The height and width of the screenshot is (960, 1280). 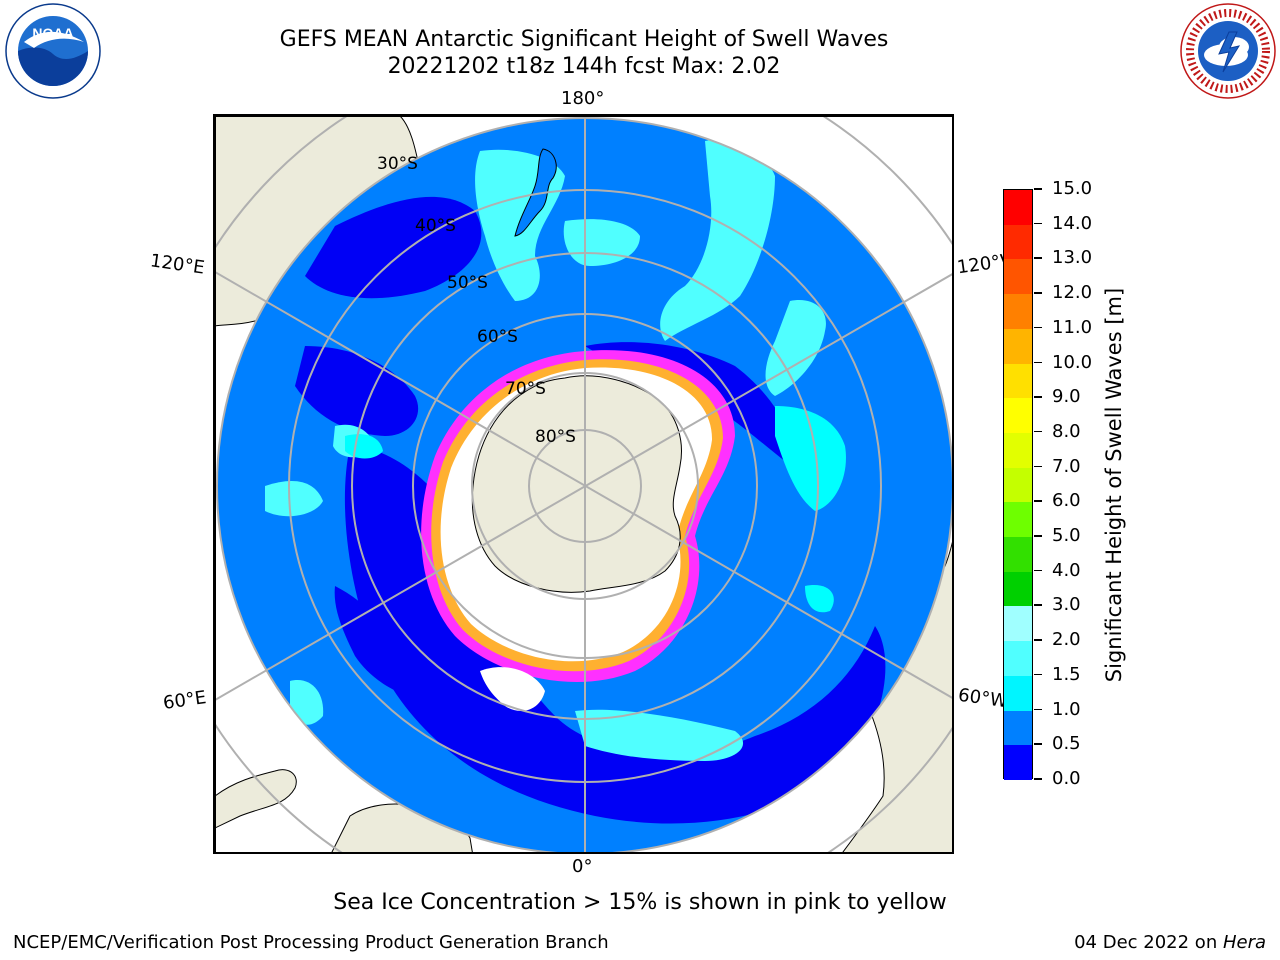 I want to click on colorbar-tick-label: 10.0, so click(x=1072, y=362).